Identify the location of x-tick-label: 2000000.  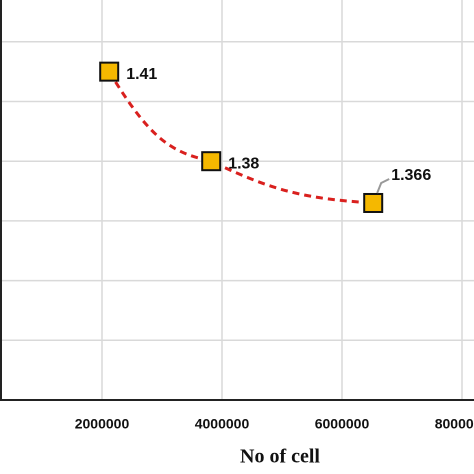
(102, 424).